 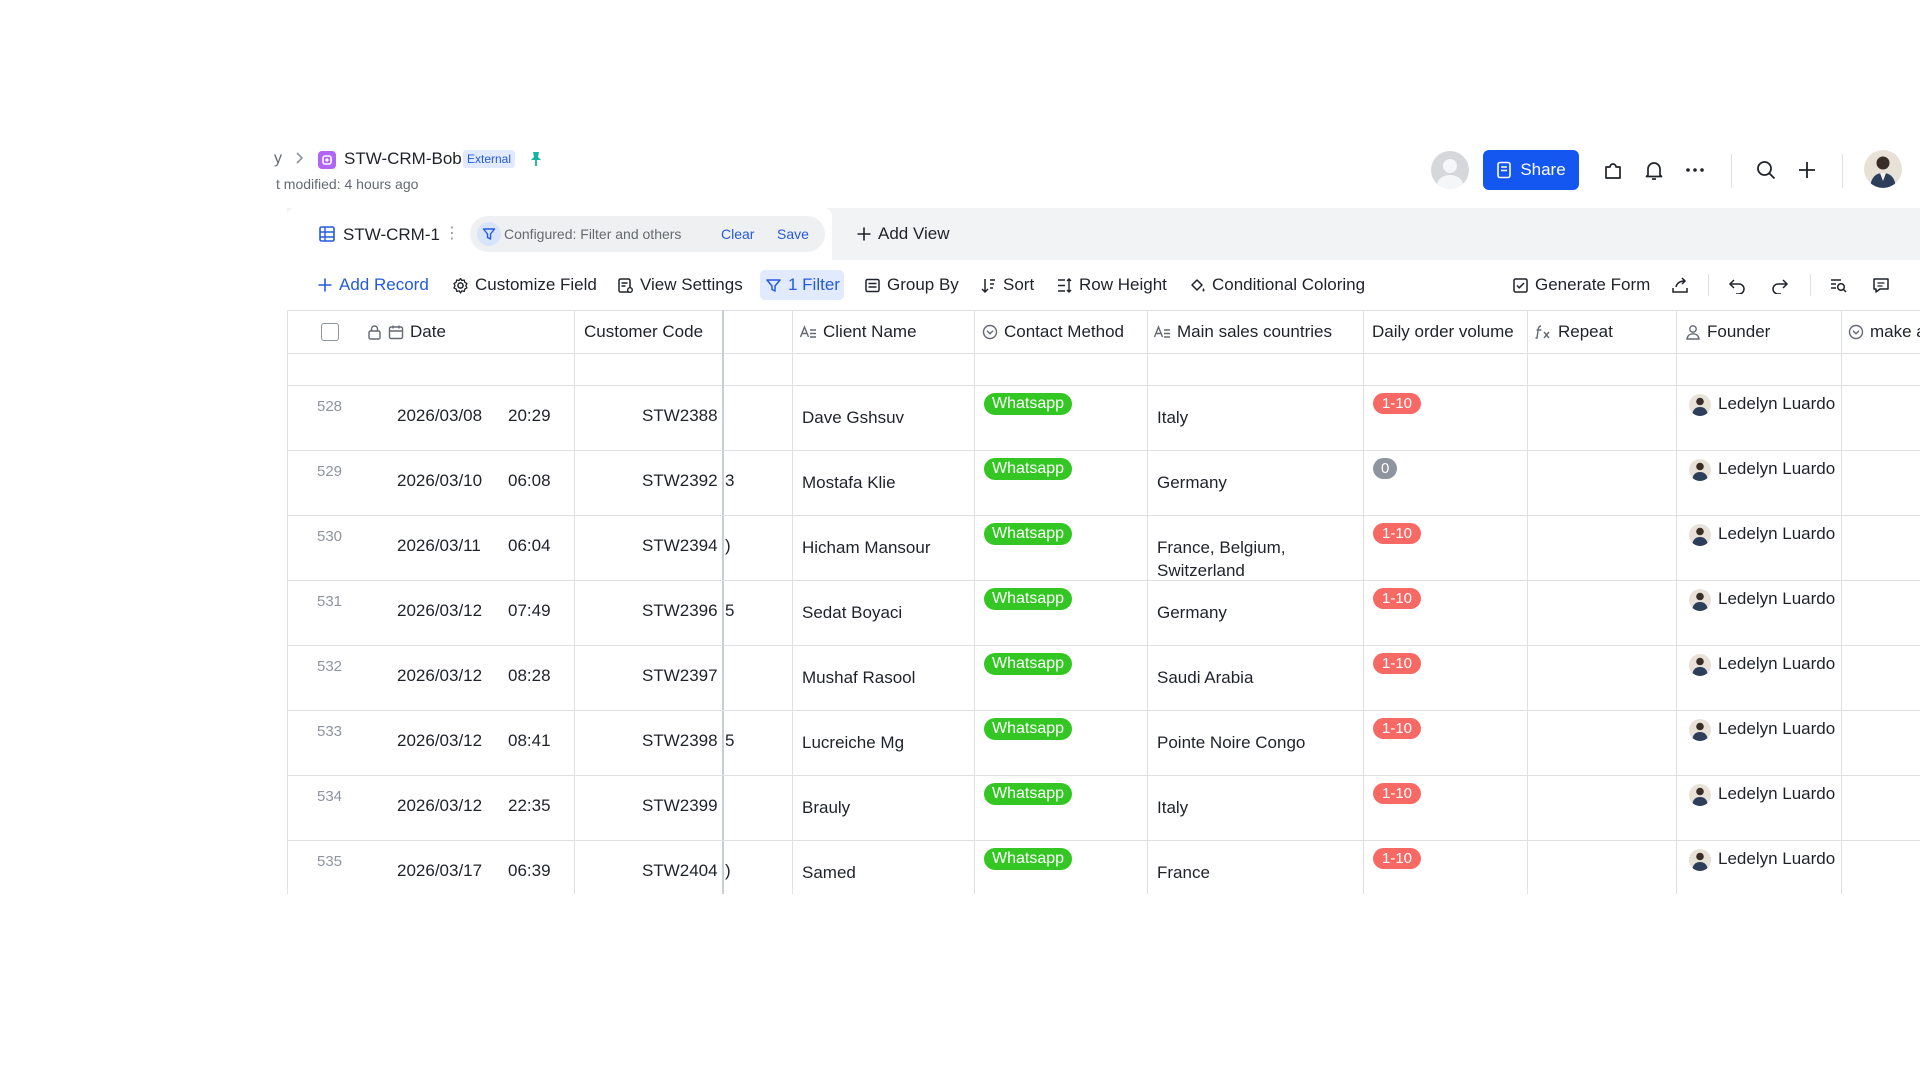 I want to click on customer-code-cell: STW2399, so click(x=680, y=805).